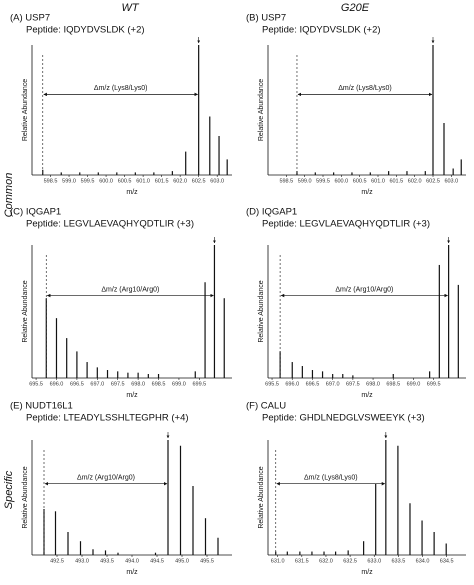 This screenshot has width=474, height=585. I want to click on panel-subtitle: Peptide: LTEADYLSSHLTEGPHR (+4), so click(107, 418).